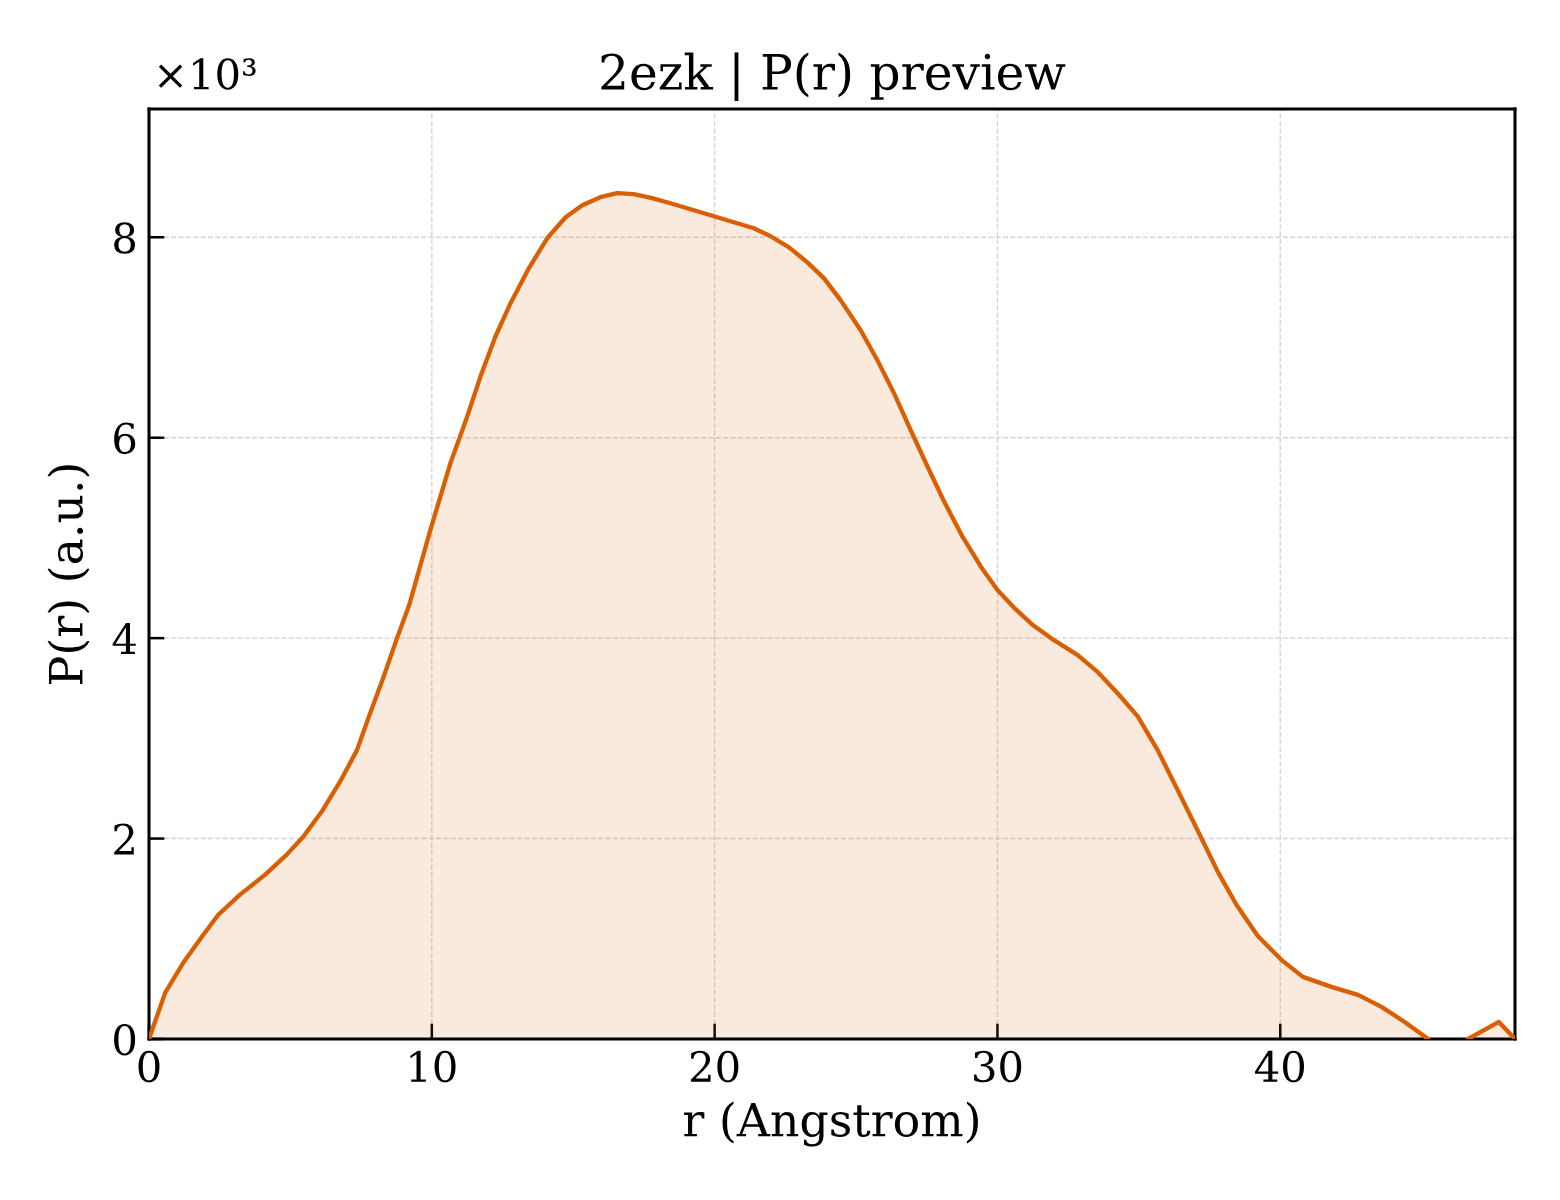 This screenshot has height=1200, width=1560. Describe the element at coordinates (433, 1066) in the screenshot. I see `x-tick-label: 10` at that location.